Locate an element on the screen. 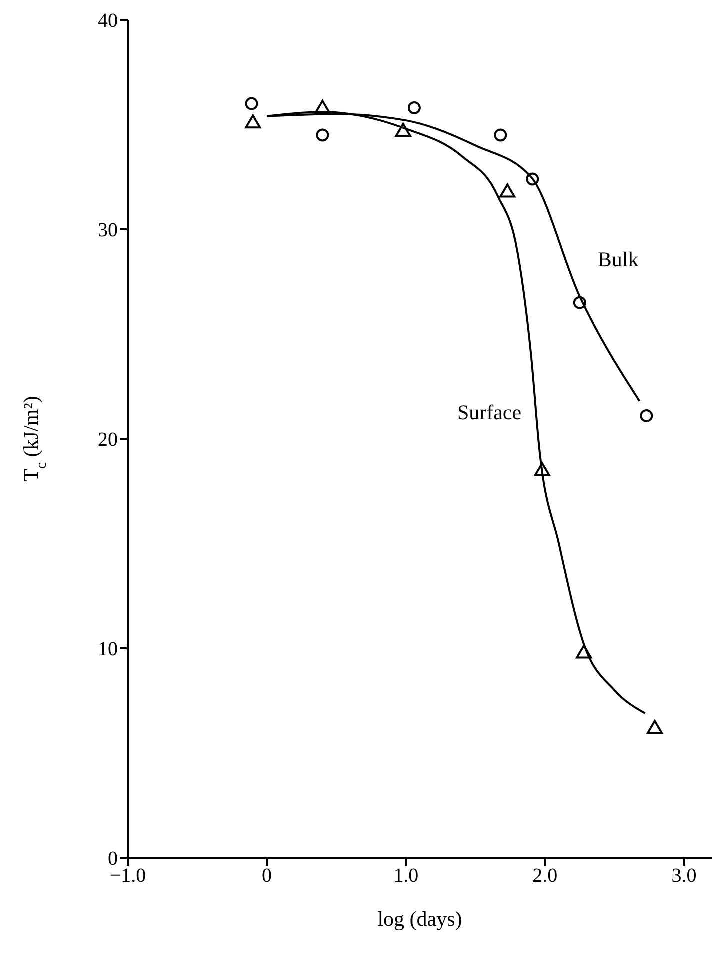  series-label: Surface is located at coordinates (489, 412).